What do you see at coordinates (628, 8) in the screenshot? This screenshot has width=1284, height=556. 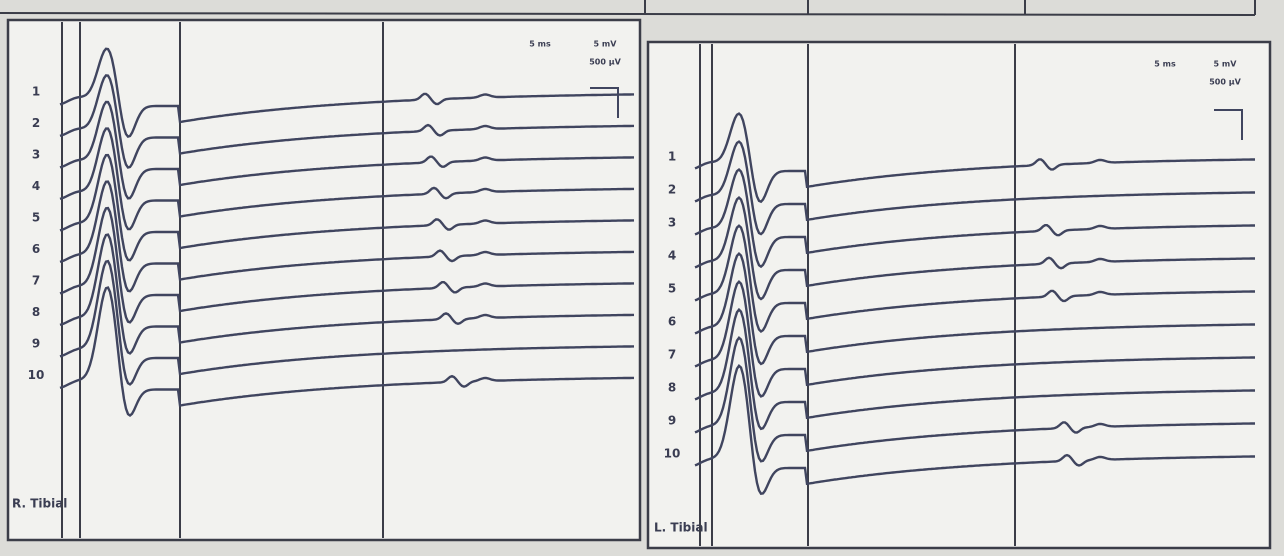 I see `top-strip` at bounding box center [628, 8].